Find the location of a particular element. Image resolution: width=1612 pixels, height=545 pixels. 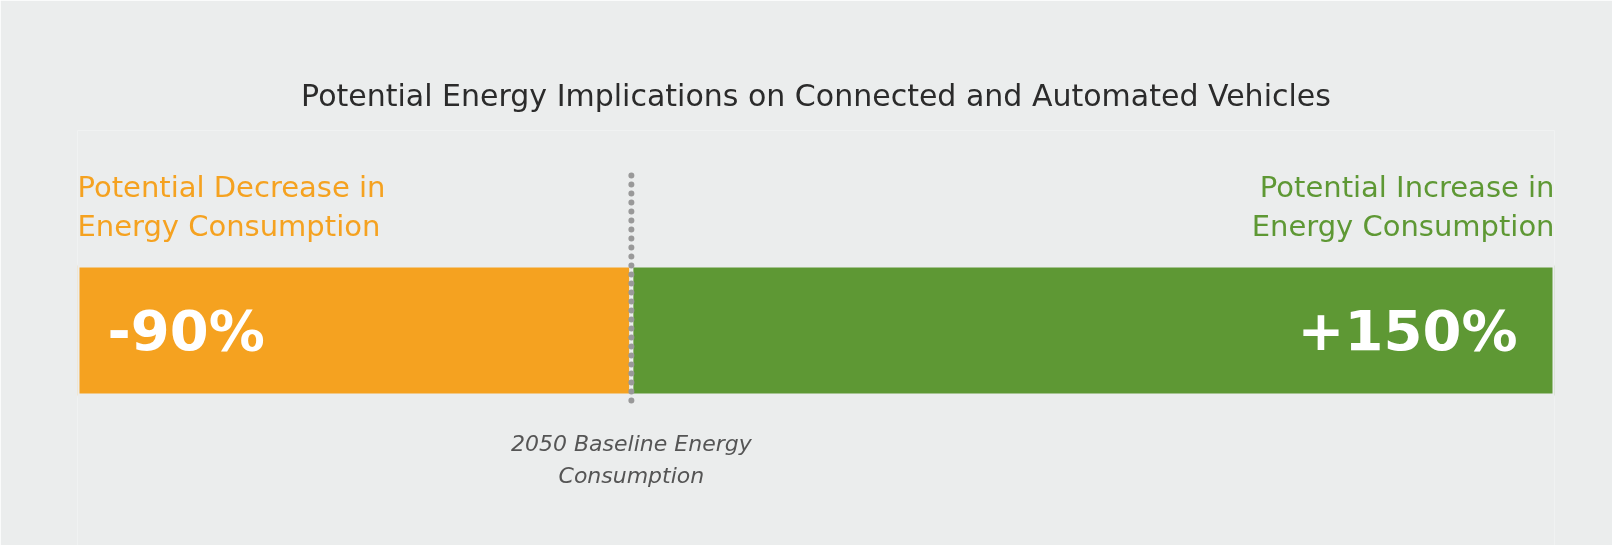

data-label: +150% is located at coordinates (1407, 330).